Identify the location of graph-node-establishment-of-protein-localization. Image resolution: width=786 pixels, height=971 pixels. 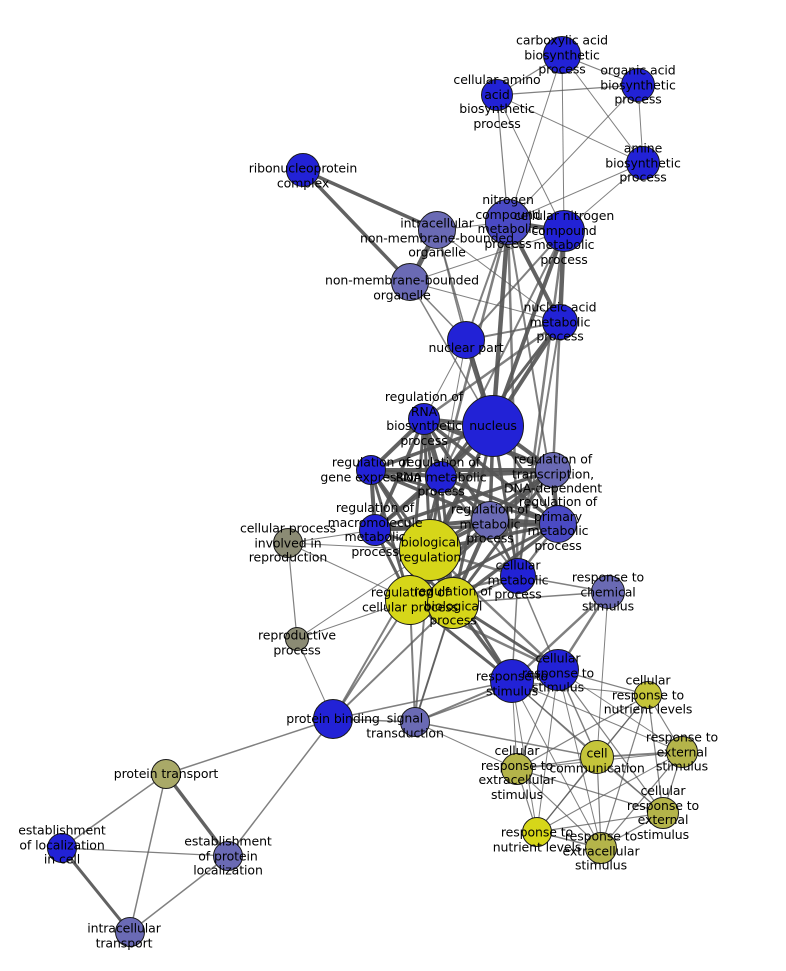
(228, 856).